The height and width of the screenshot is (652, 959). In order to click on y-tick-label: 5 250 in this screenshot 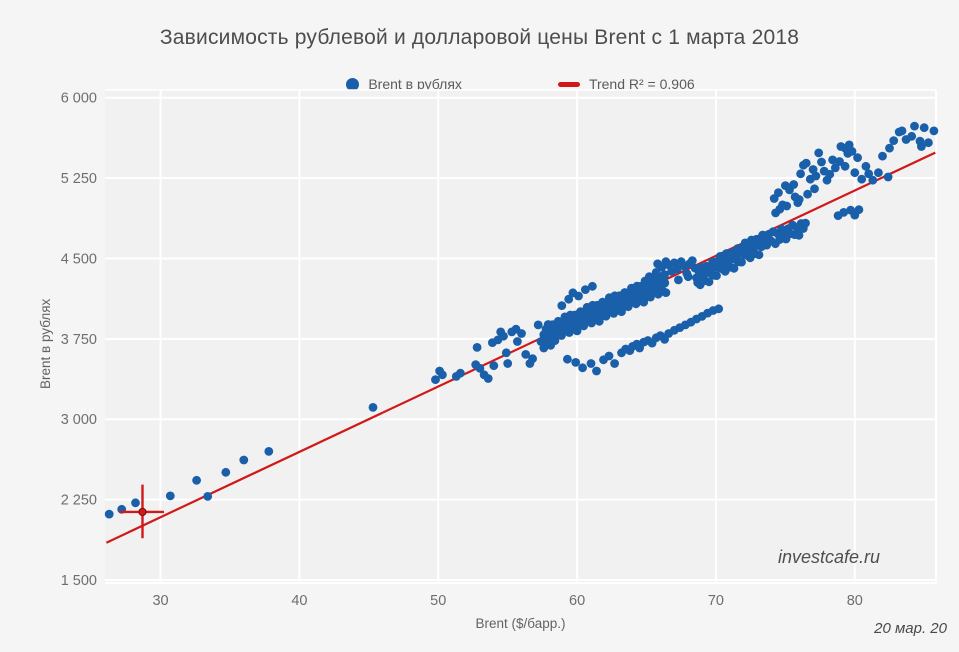, I will do `click(79, 179)`.